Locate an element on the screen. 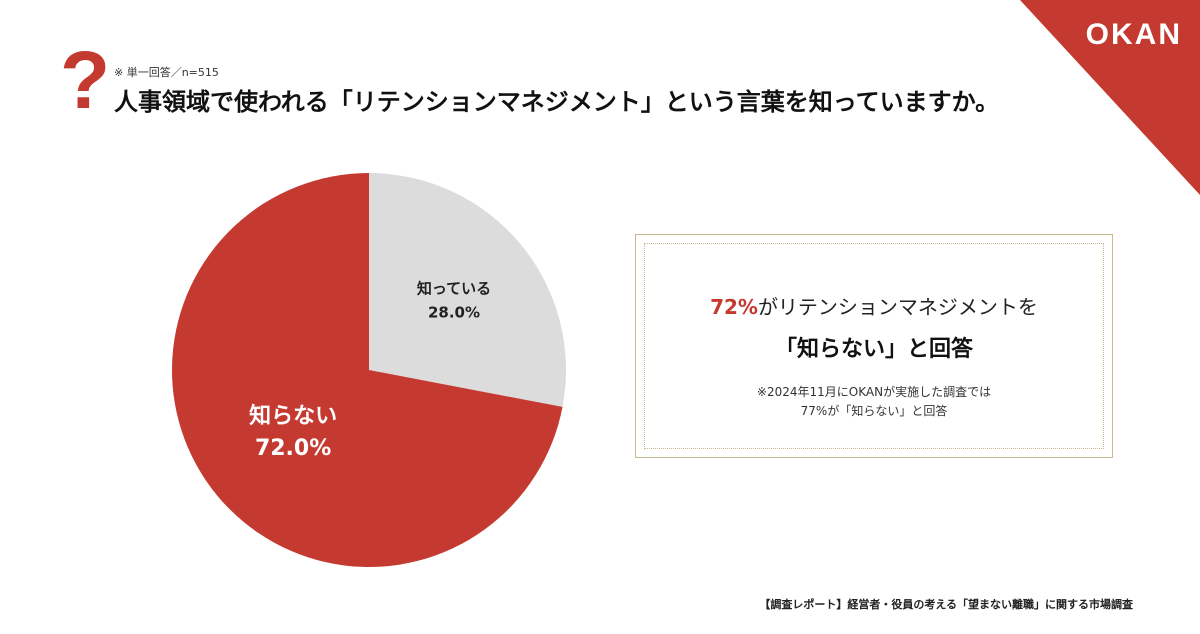 The image size is (1200, 634). callout-inner-border is located at coordinates (874, 346).